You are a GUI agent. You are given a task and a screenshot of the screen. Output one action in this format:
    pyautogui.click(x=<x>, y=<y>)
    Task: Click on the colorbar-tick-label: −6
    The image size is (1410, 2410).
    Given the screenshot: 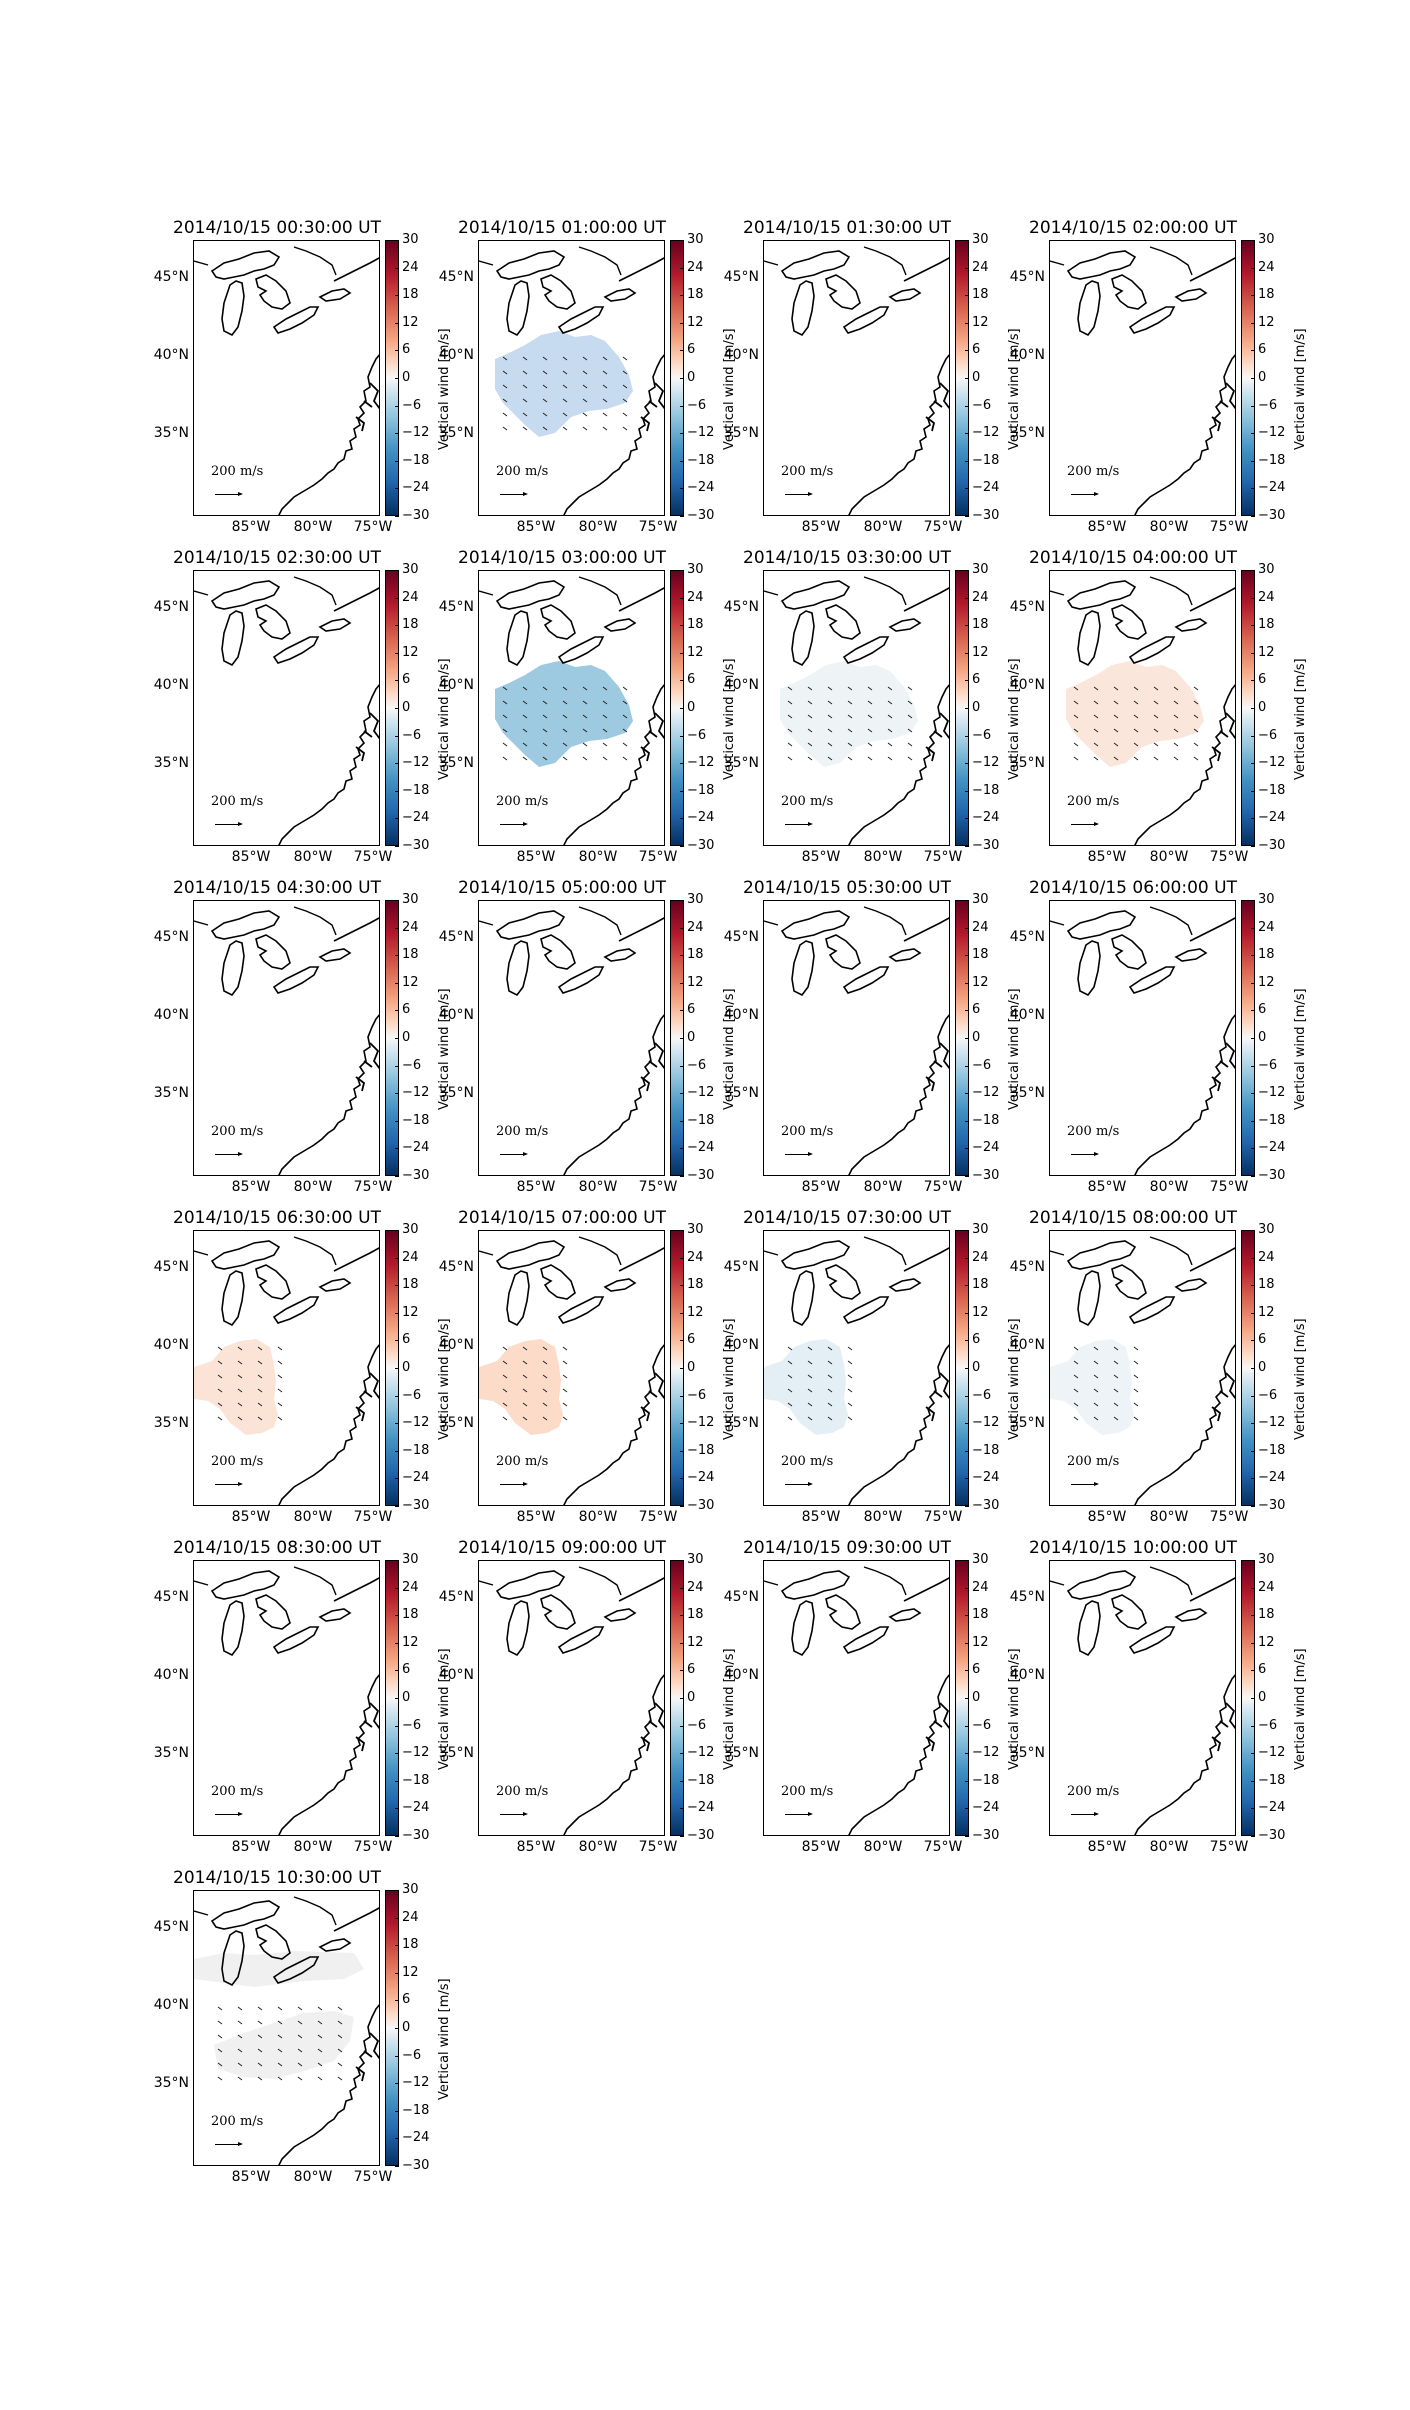 What is the action you would take?
    pyautogui.click(x=982, y=1395)
    